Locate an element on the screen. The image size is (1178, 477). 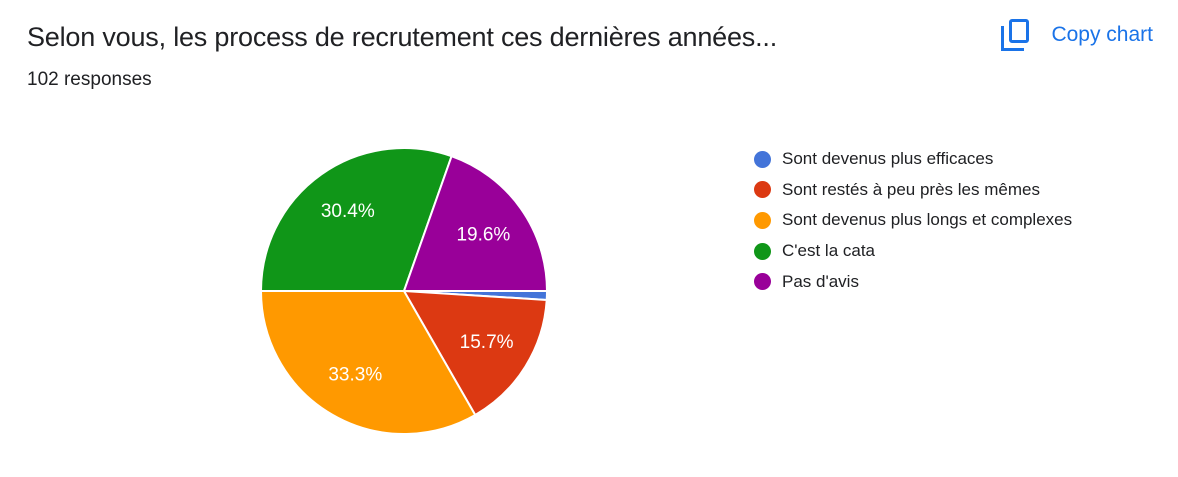
copy-icon is located at coordinates (1015, 34).